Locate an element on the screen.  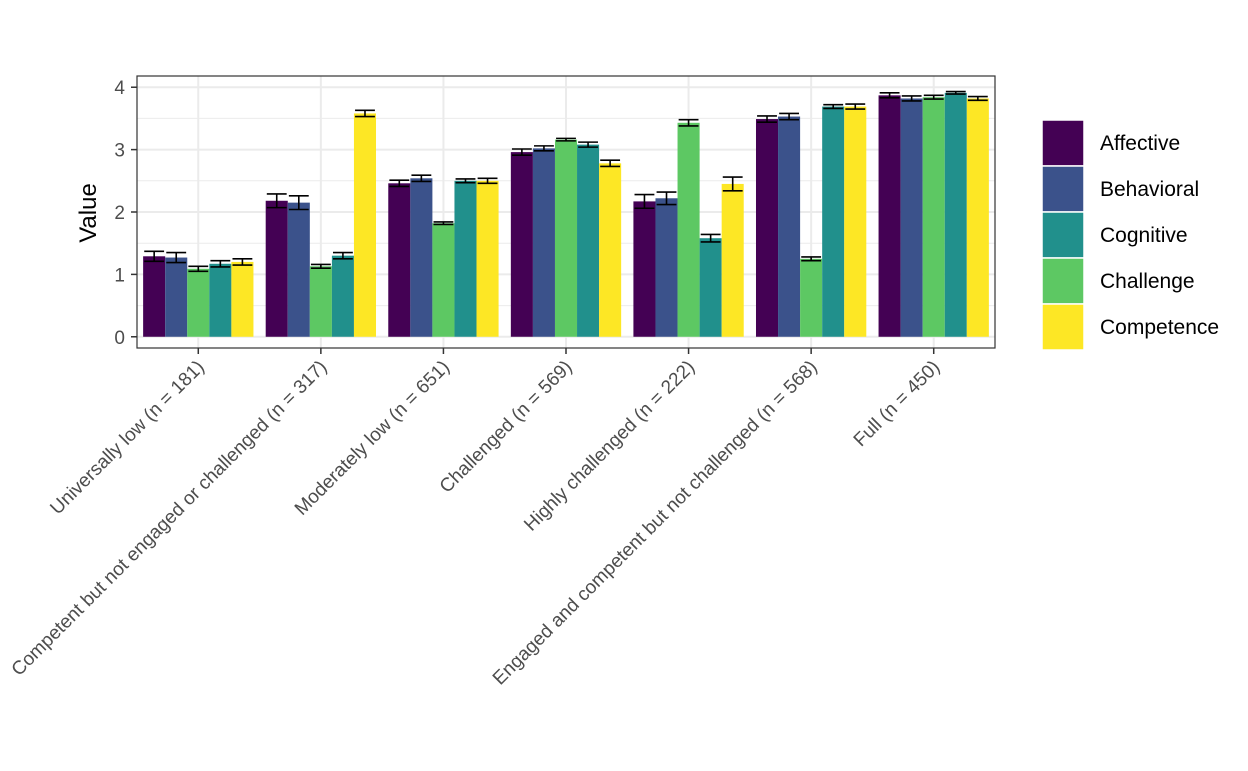
legend-item-competence: Competence is located at coordinates (1130, 327).